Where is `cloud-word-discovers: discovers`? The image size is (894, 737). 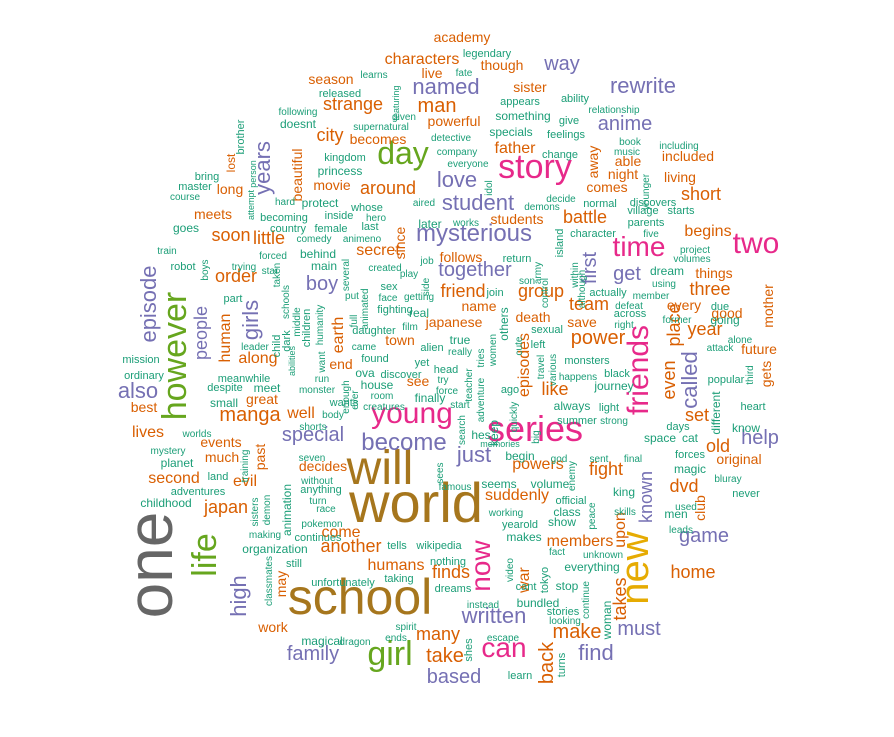 cloud-word-discovers: discovers is located at coordinates (653, 203).